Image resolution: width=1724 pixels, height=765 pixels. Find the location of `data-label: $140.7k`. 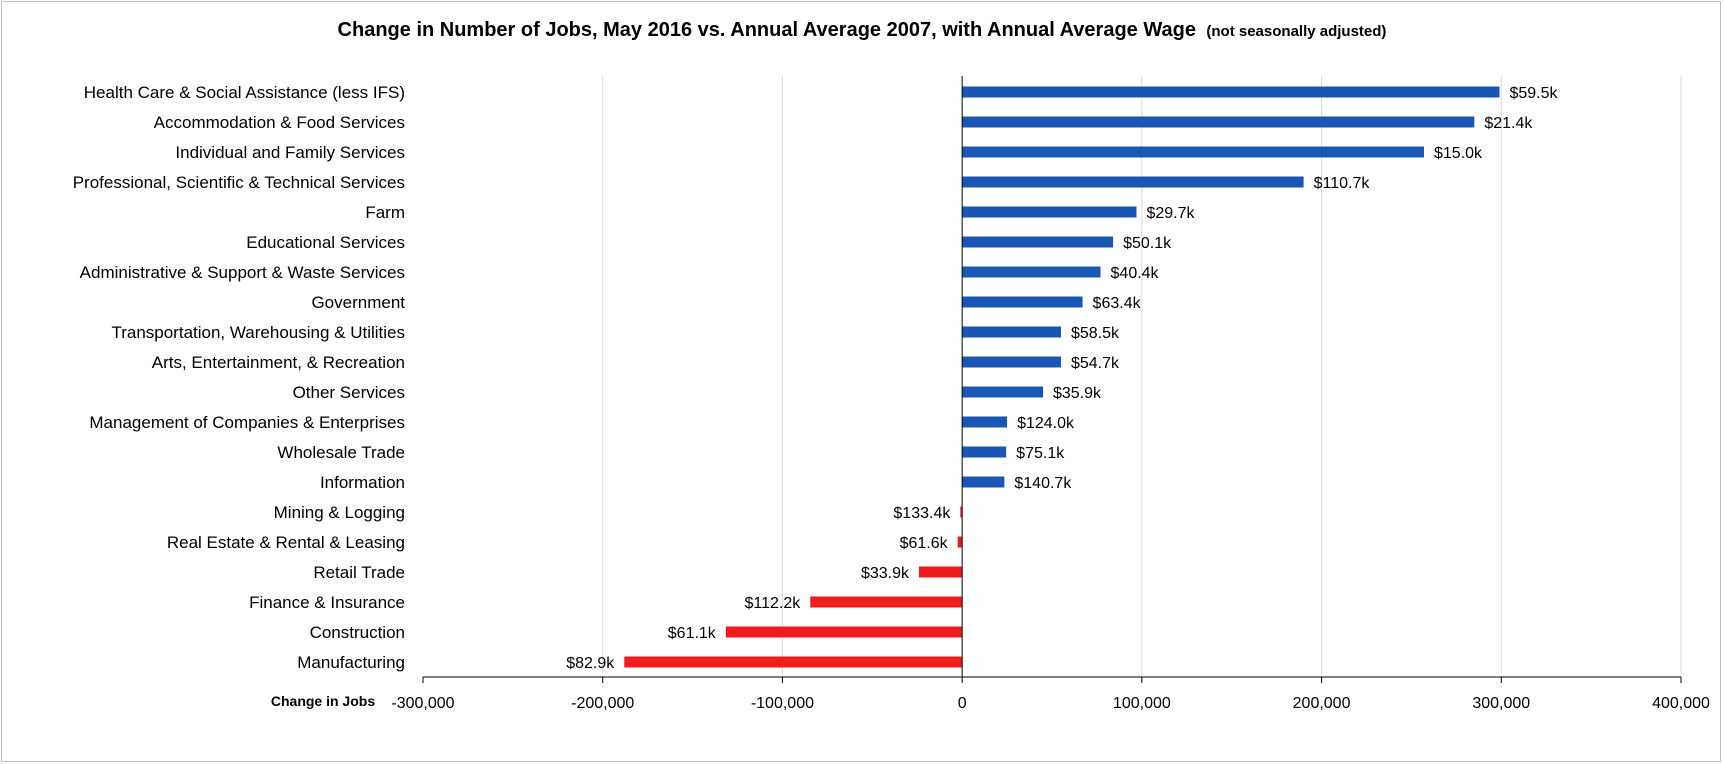

data-label: $140.7k is located at coordinates (1043, 483).